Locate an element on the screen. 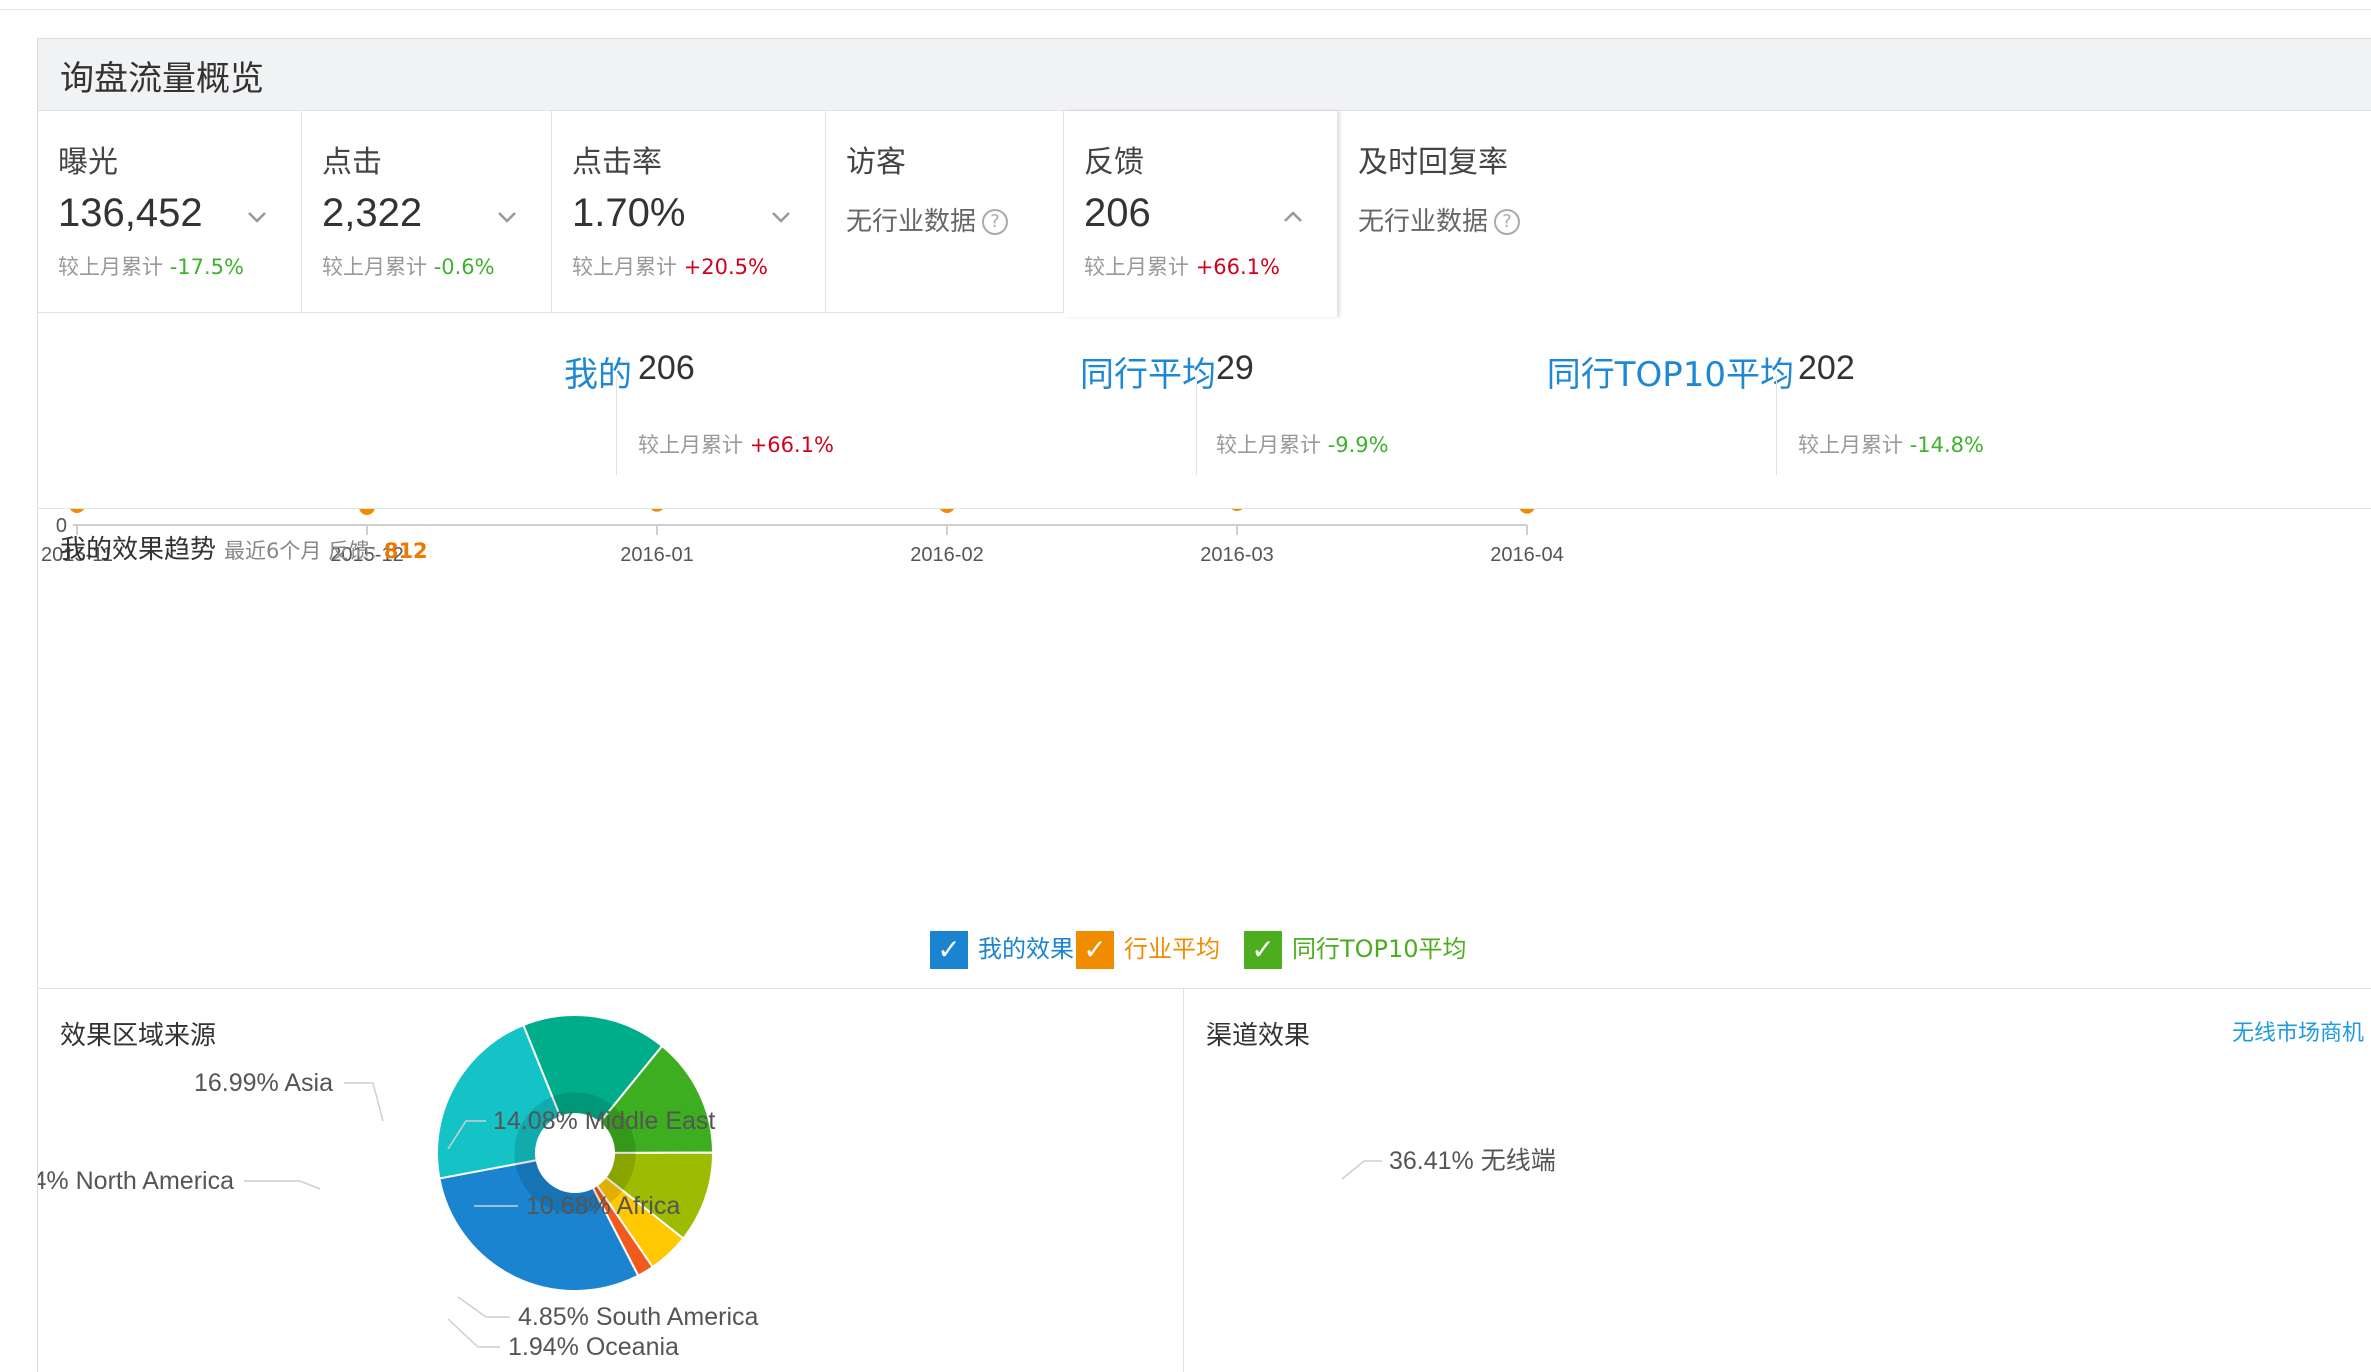  slice-label: 16.99% Asia is located at coordinates (263, 1083).